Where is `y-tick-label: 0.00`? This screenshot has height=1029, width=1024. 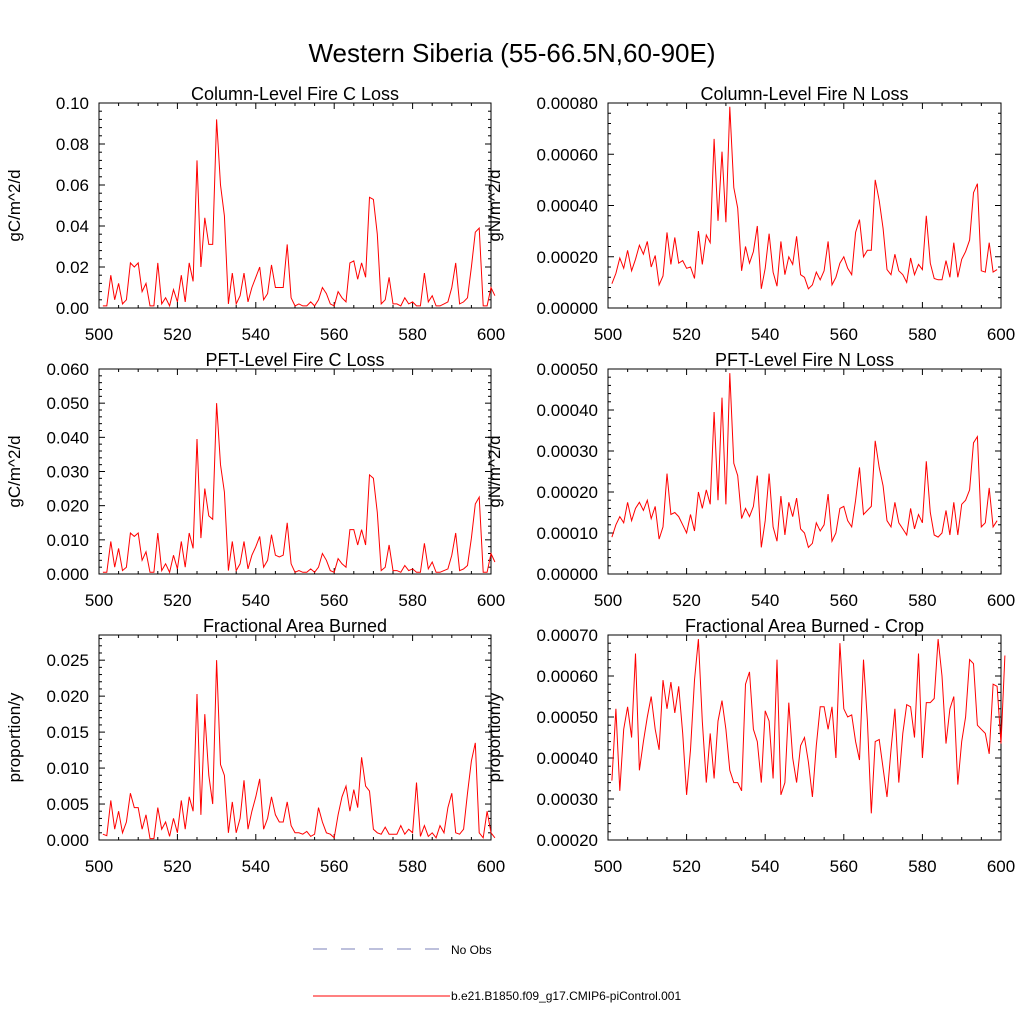
y-tick-label: 0.00 is located at coordinates (72, 308).